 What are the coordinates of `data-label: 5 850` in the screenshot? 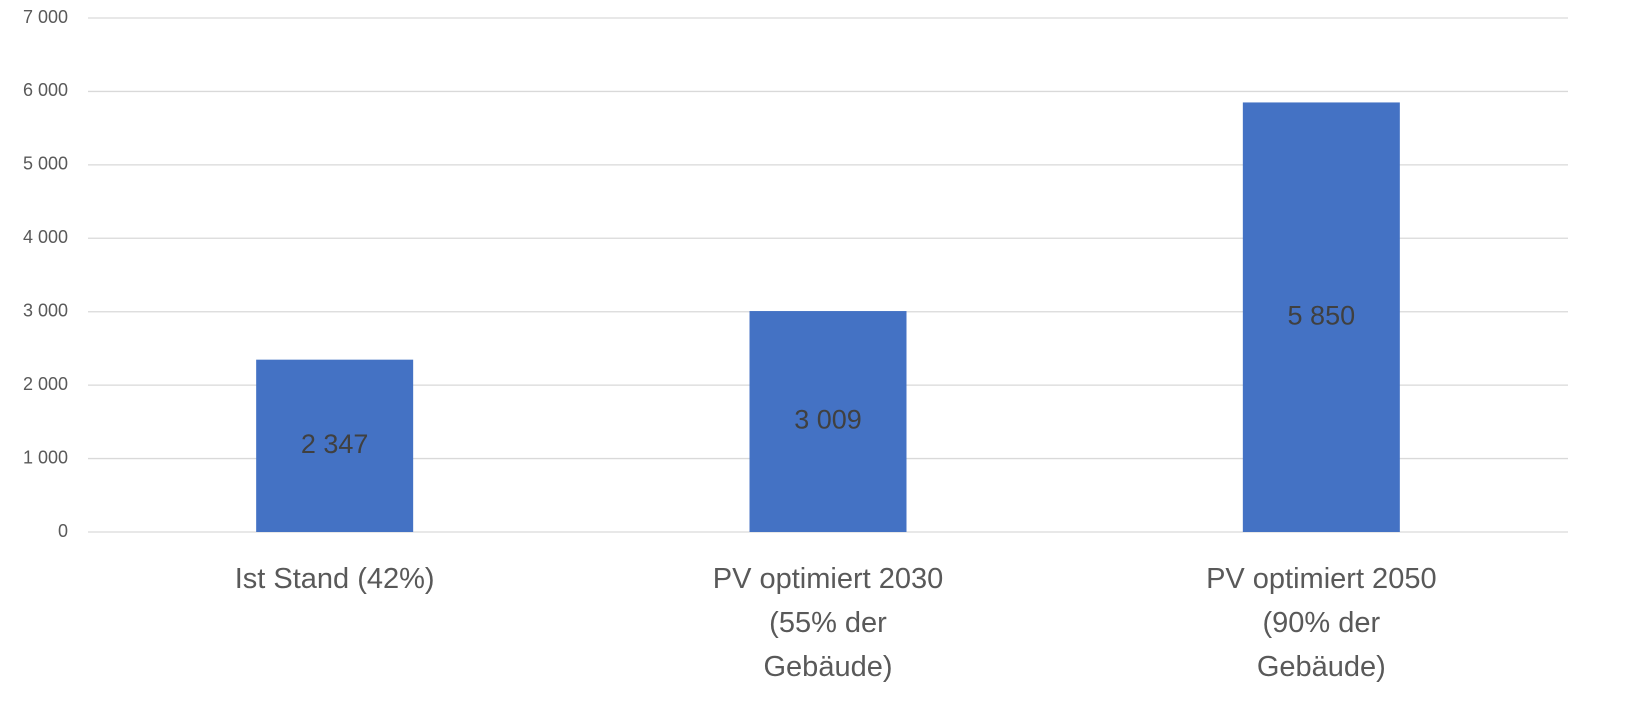 It's located at (1322, 315).